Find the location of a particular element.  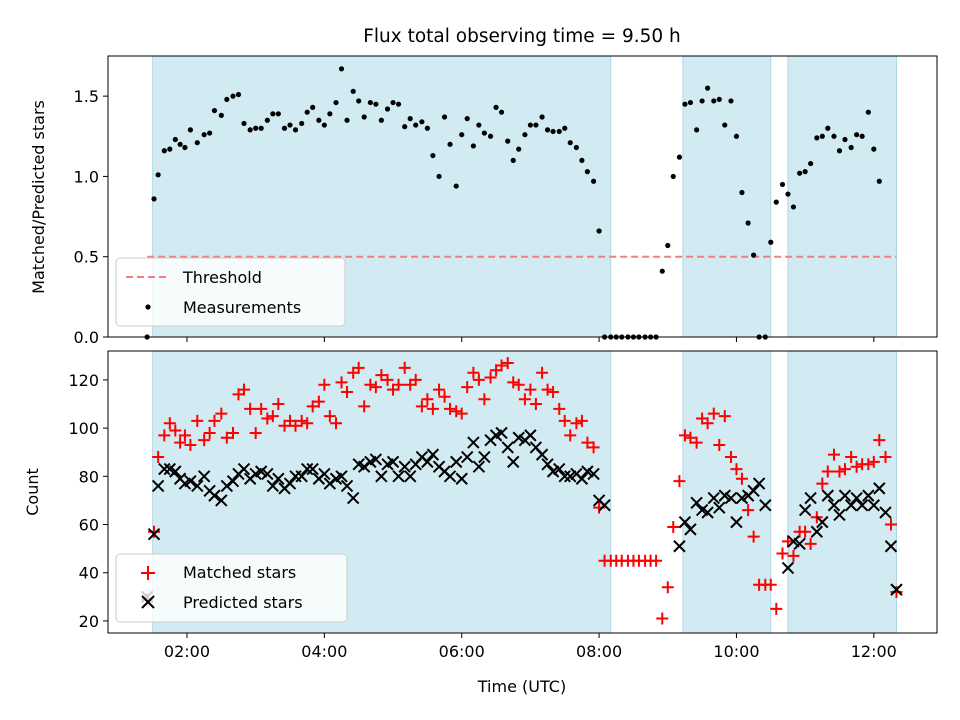

legend-measurement-marker is located at coordinates (148, 307).